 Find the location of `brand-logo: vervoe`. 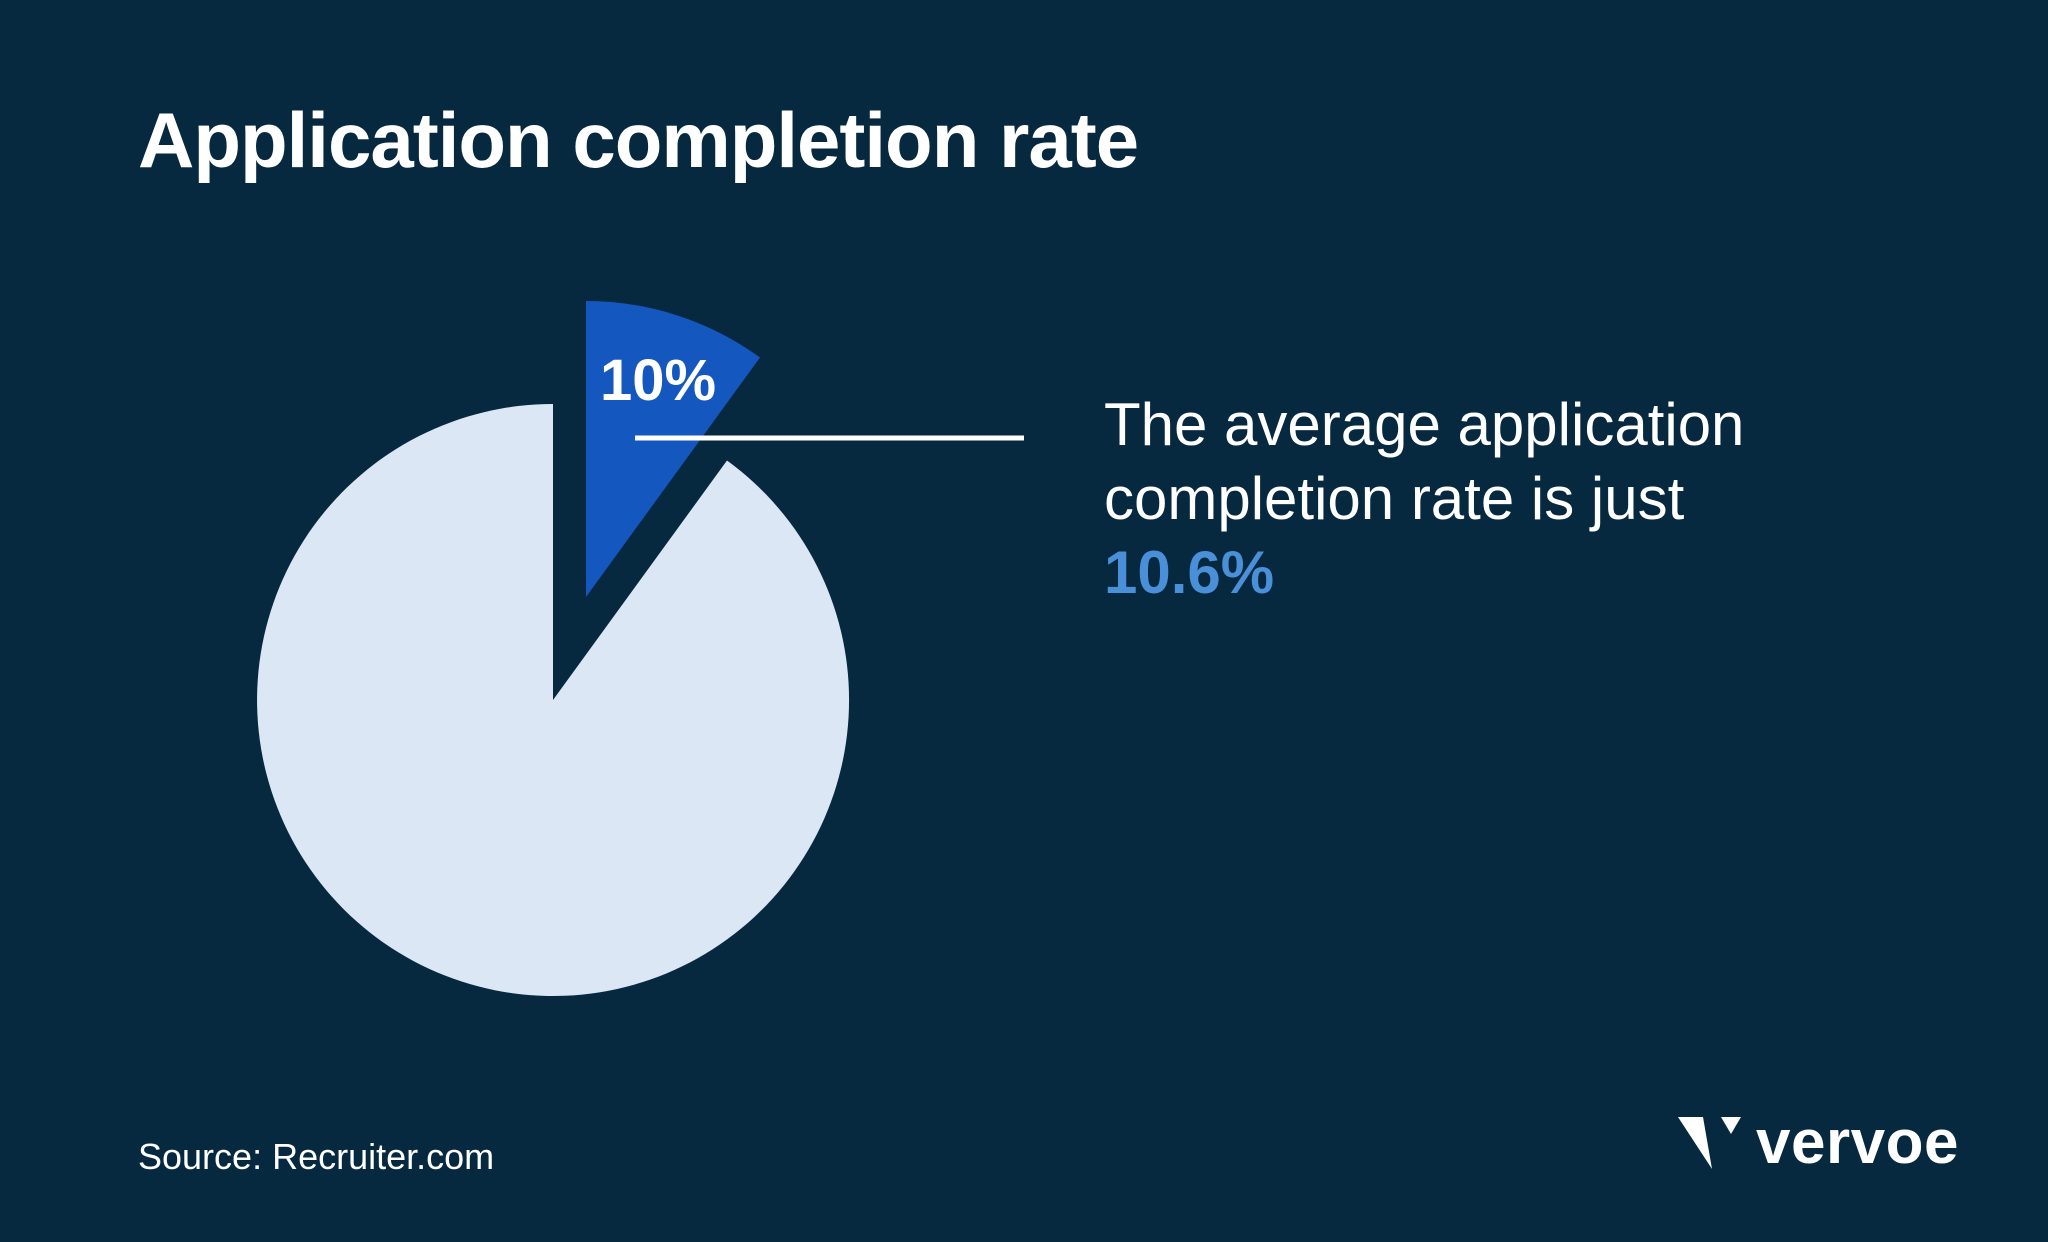

brand-logo: vervoe is located at coordinates (1818, 1143).